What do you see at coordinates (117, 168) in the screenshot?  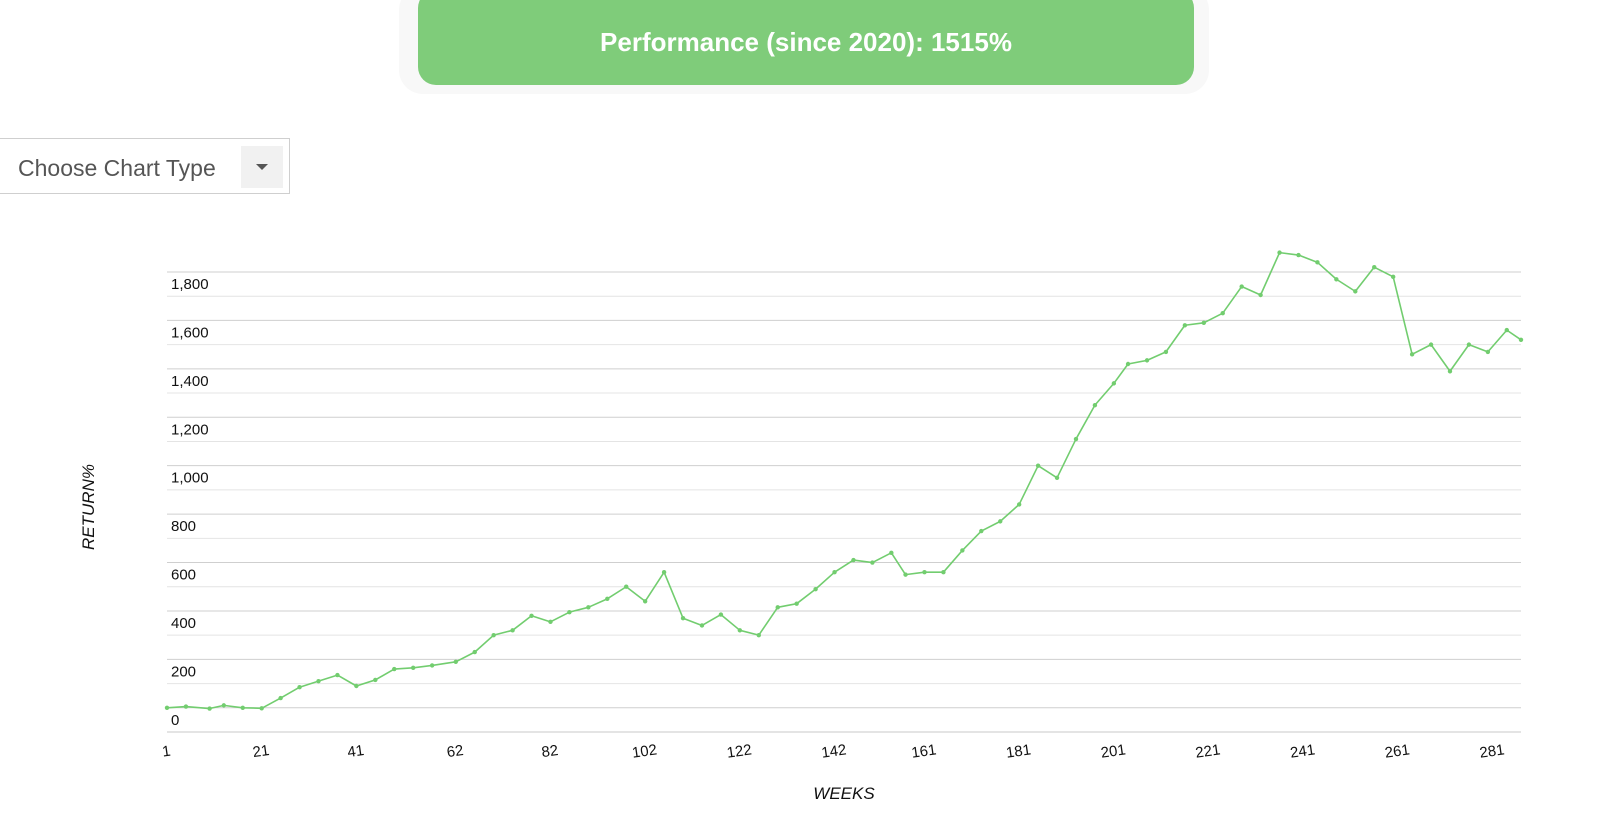 I see `chart-type-label: Choose Chart Type` at bounding box center [117, 168].